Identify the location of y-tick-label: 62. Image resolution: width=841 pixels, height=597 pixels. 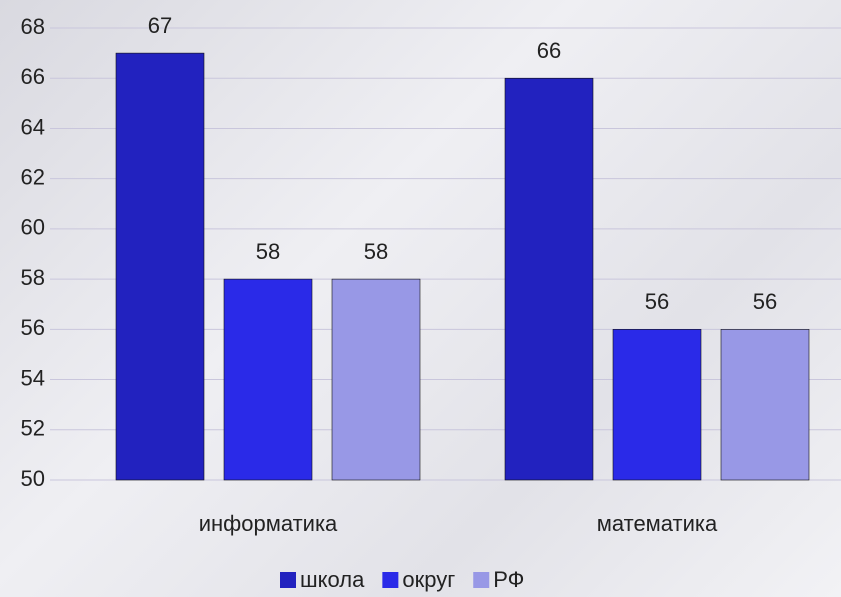
(33, 176).